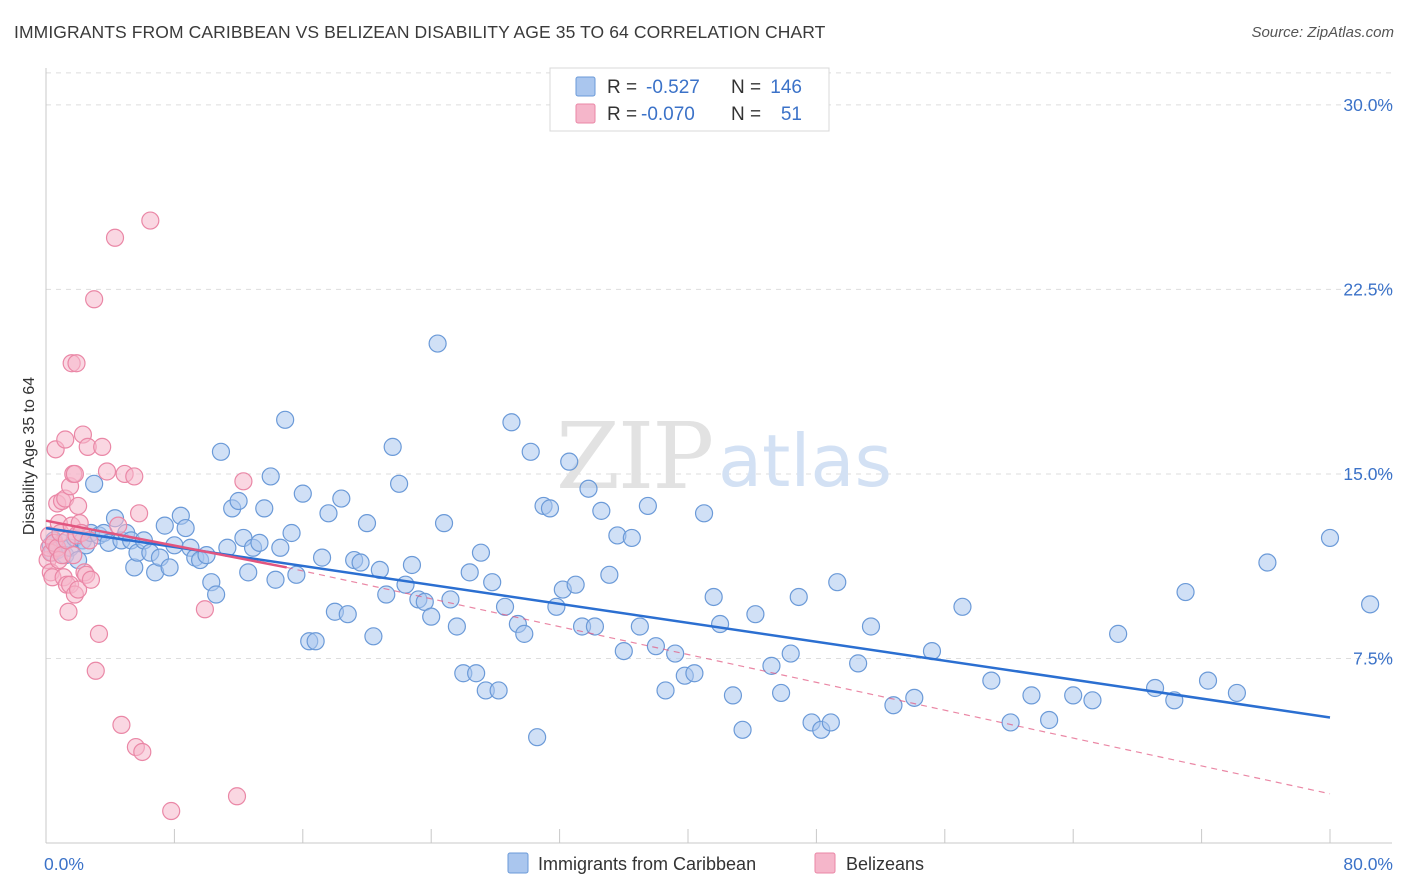 The width and height of the screenshot is (1406, 892). Describe the element at coordinates (29, 456) in the screenshot. I see `y-axis-label: Disability Age 35 to 64` at that location.